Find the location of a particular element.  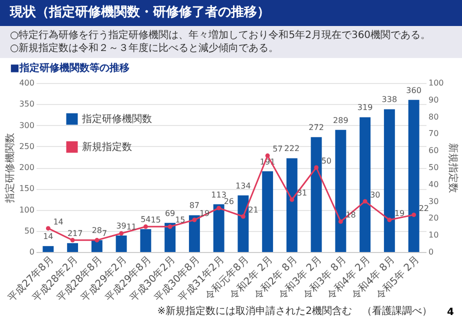

data-label: 54 is located at coordinates (145, 219).